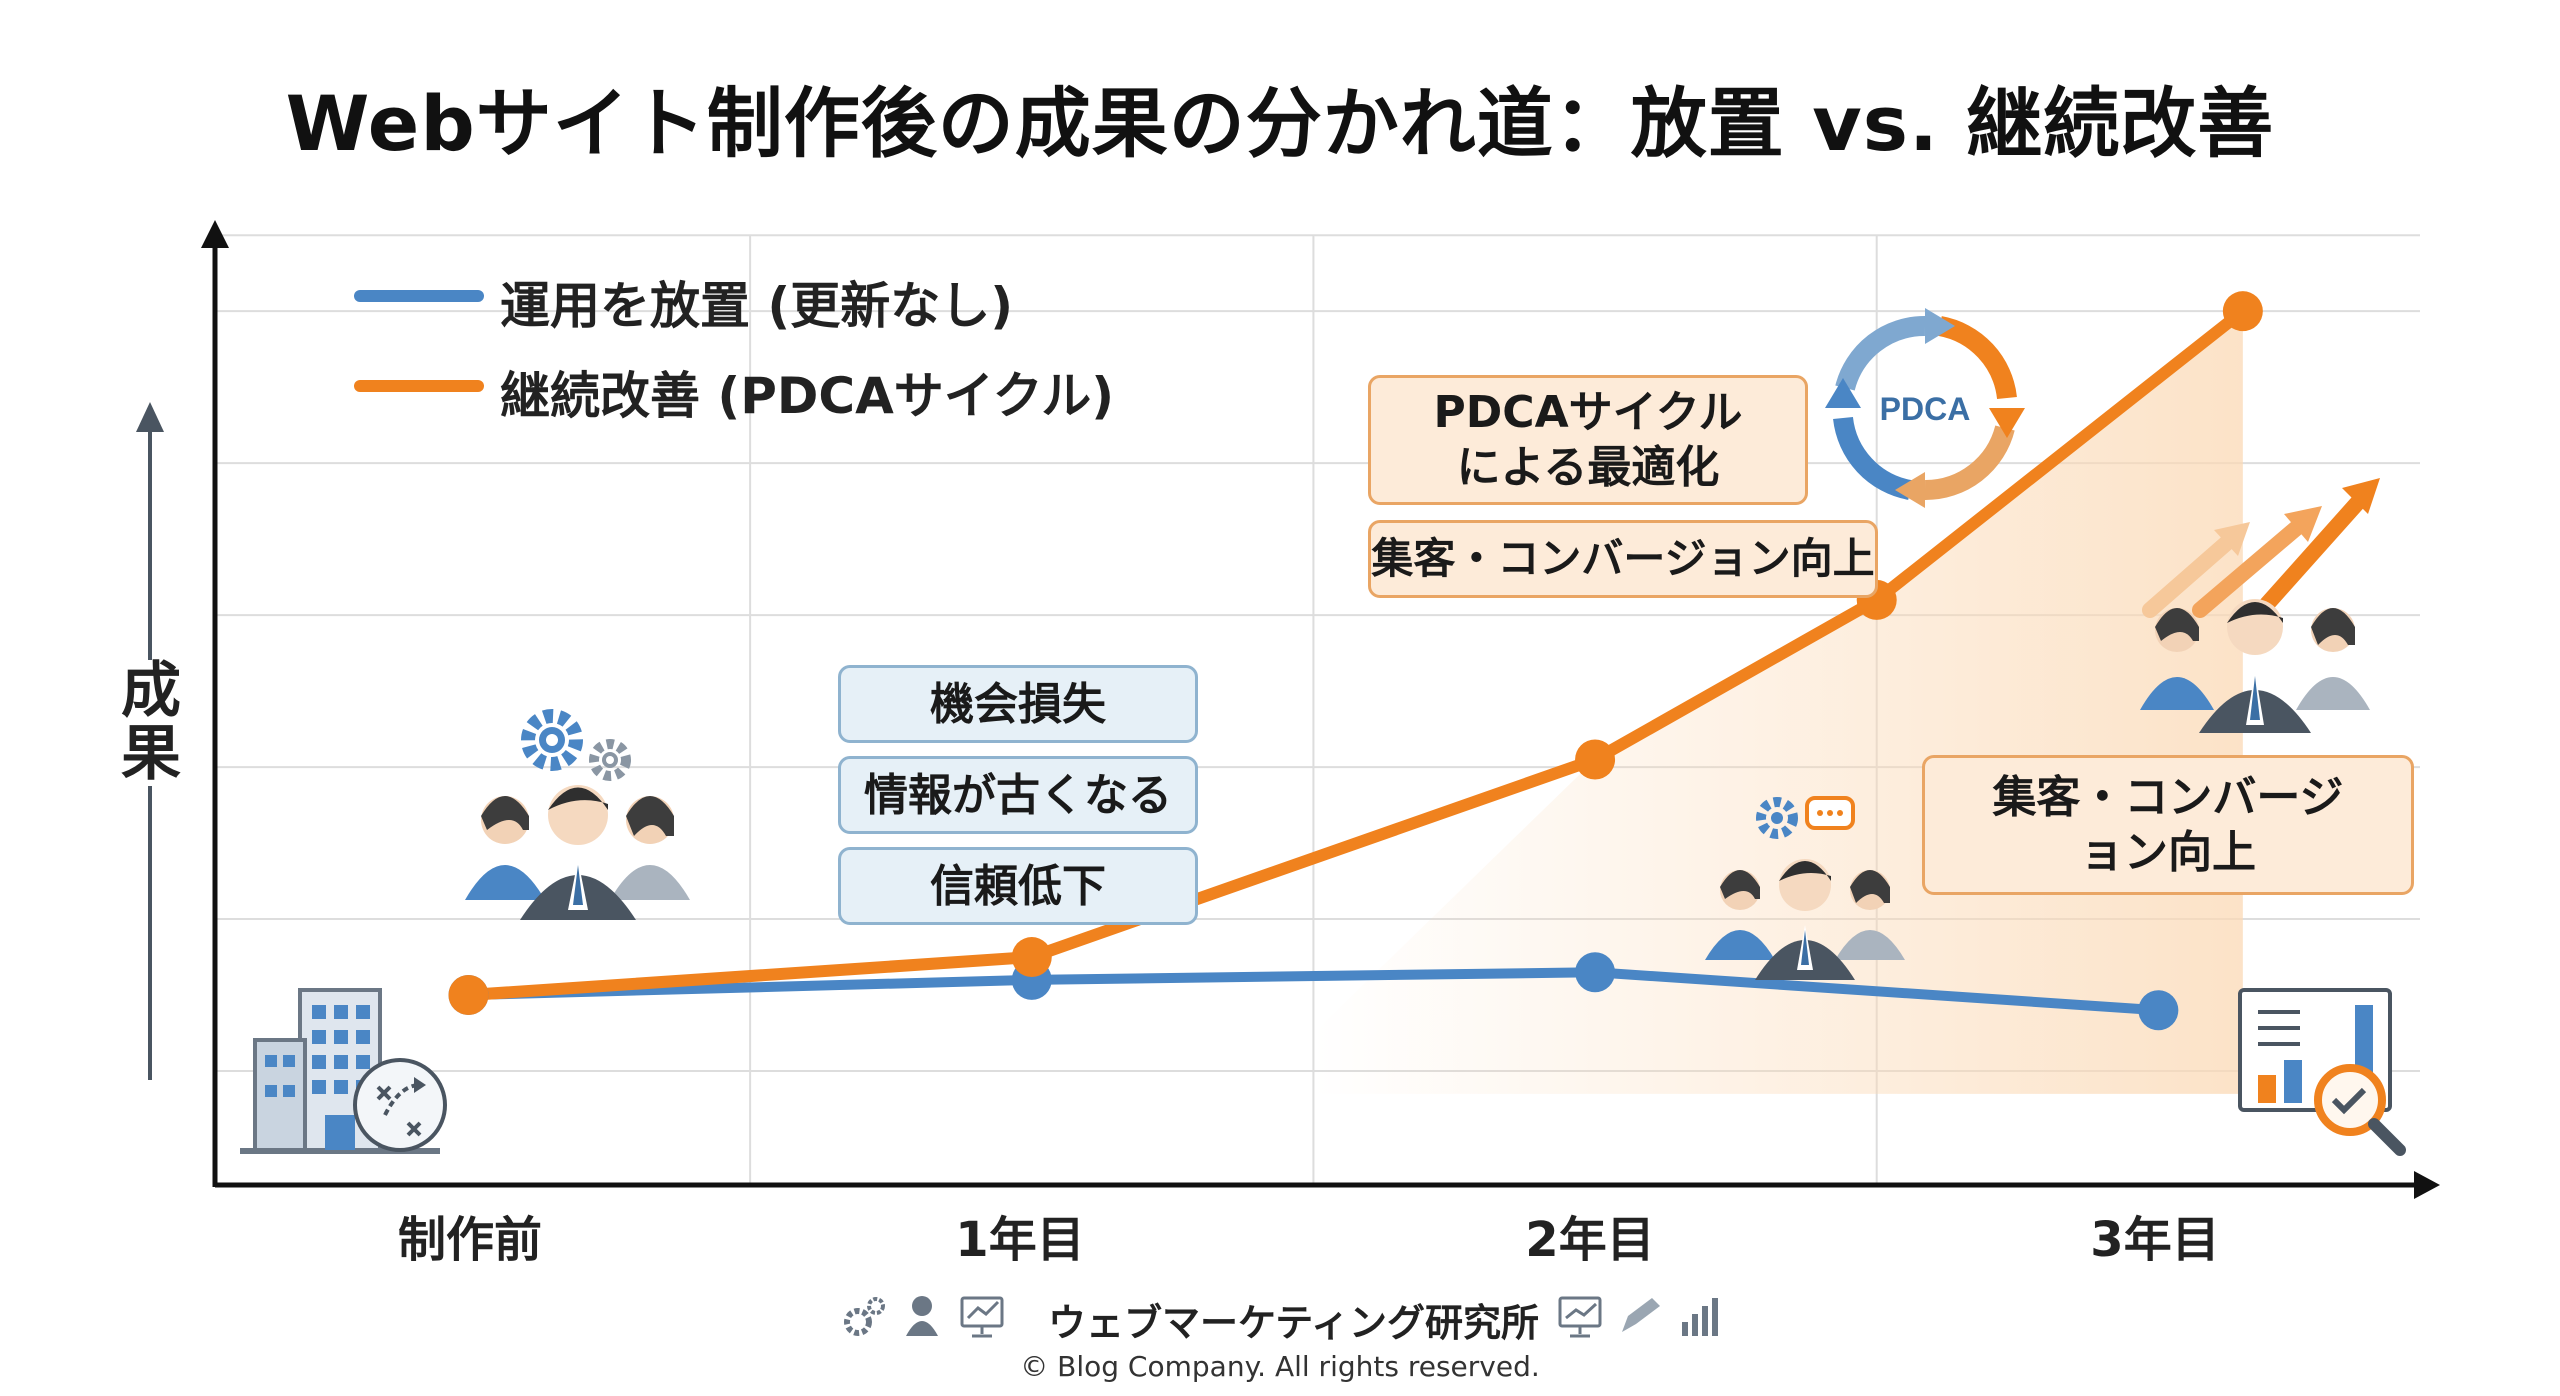 This screenshot has height=1396, width=2560. Describe the element at coordinates (2168, 825) in the screenshot. I see `annotation-conversion-up-2: 集客・コンバージョン向上` at that location.